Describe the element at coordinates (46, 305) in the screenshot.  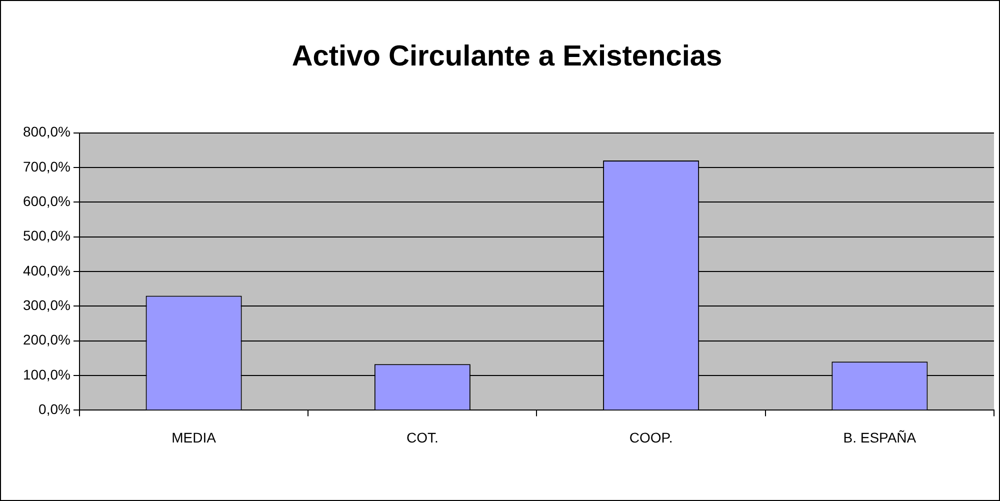
I see `y-tick-label: 300,0%` at that location.